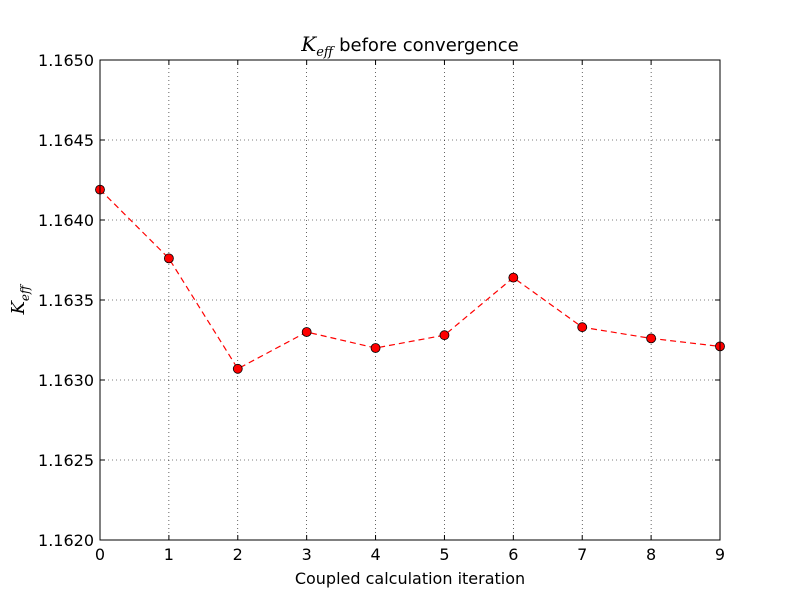 Image resolution: width=800 pixels, height=605 pixels. I want to click on x-tick-label: 7, so click(582, 554).